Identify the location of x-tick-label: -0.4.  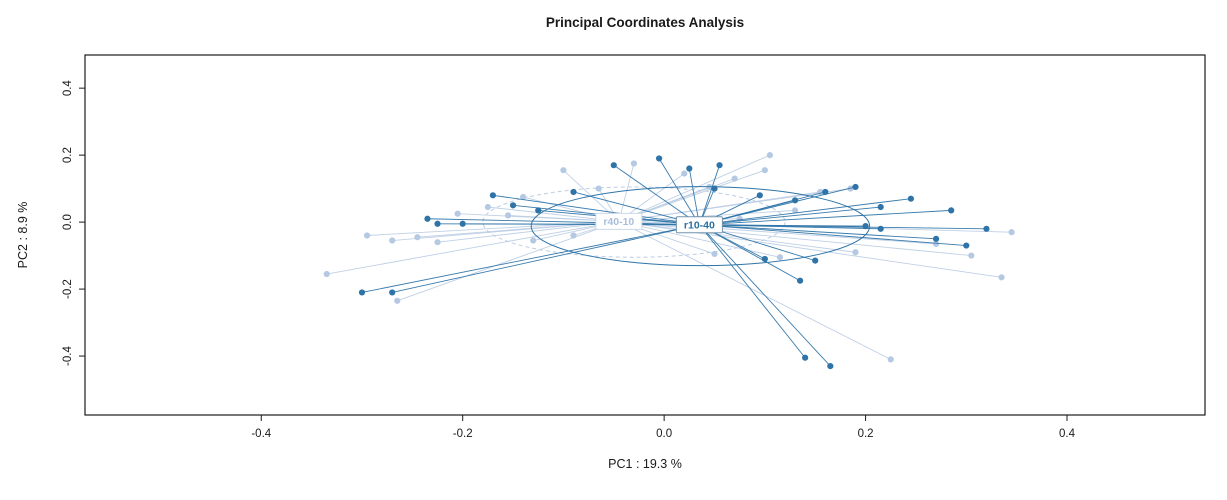
(261, 434).